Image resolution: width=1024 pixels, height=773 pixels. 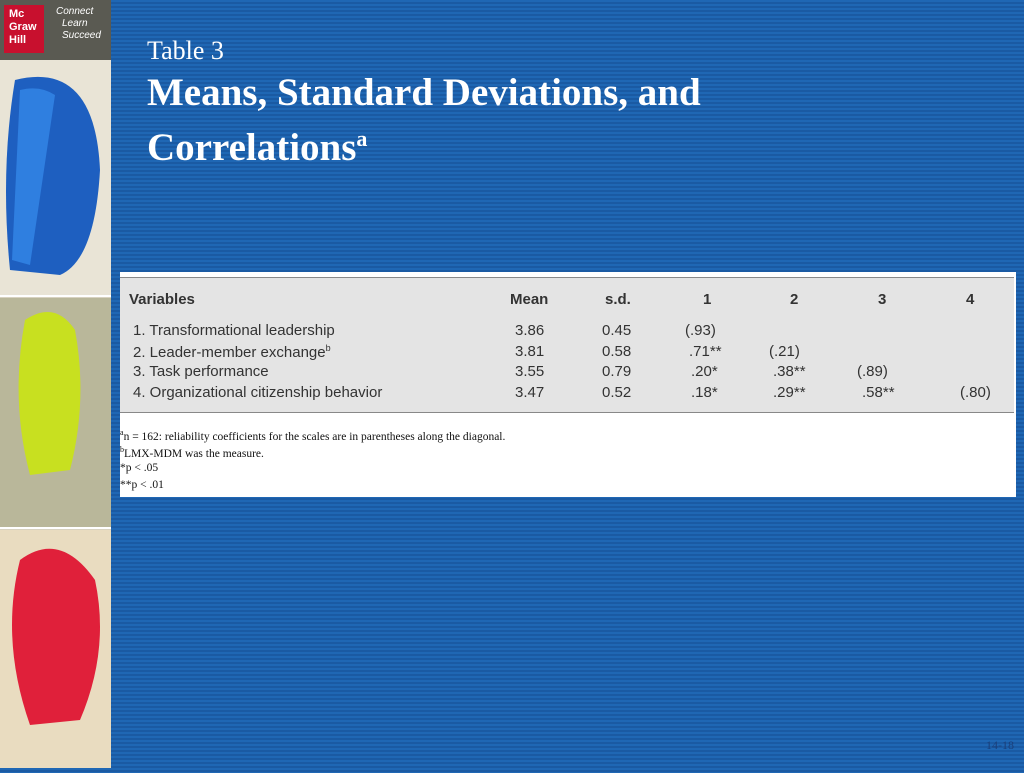 What do you see at coordinates (882, 299) in the screenshot?
I see `column-header: 3` at bounding box center [882, 299].